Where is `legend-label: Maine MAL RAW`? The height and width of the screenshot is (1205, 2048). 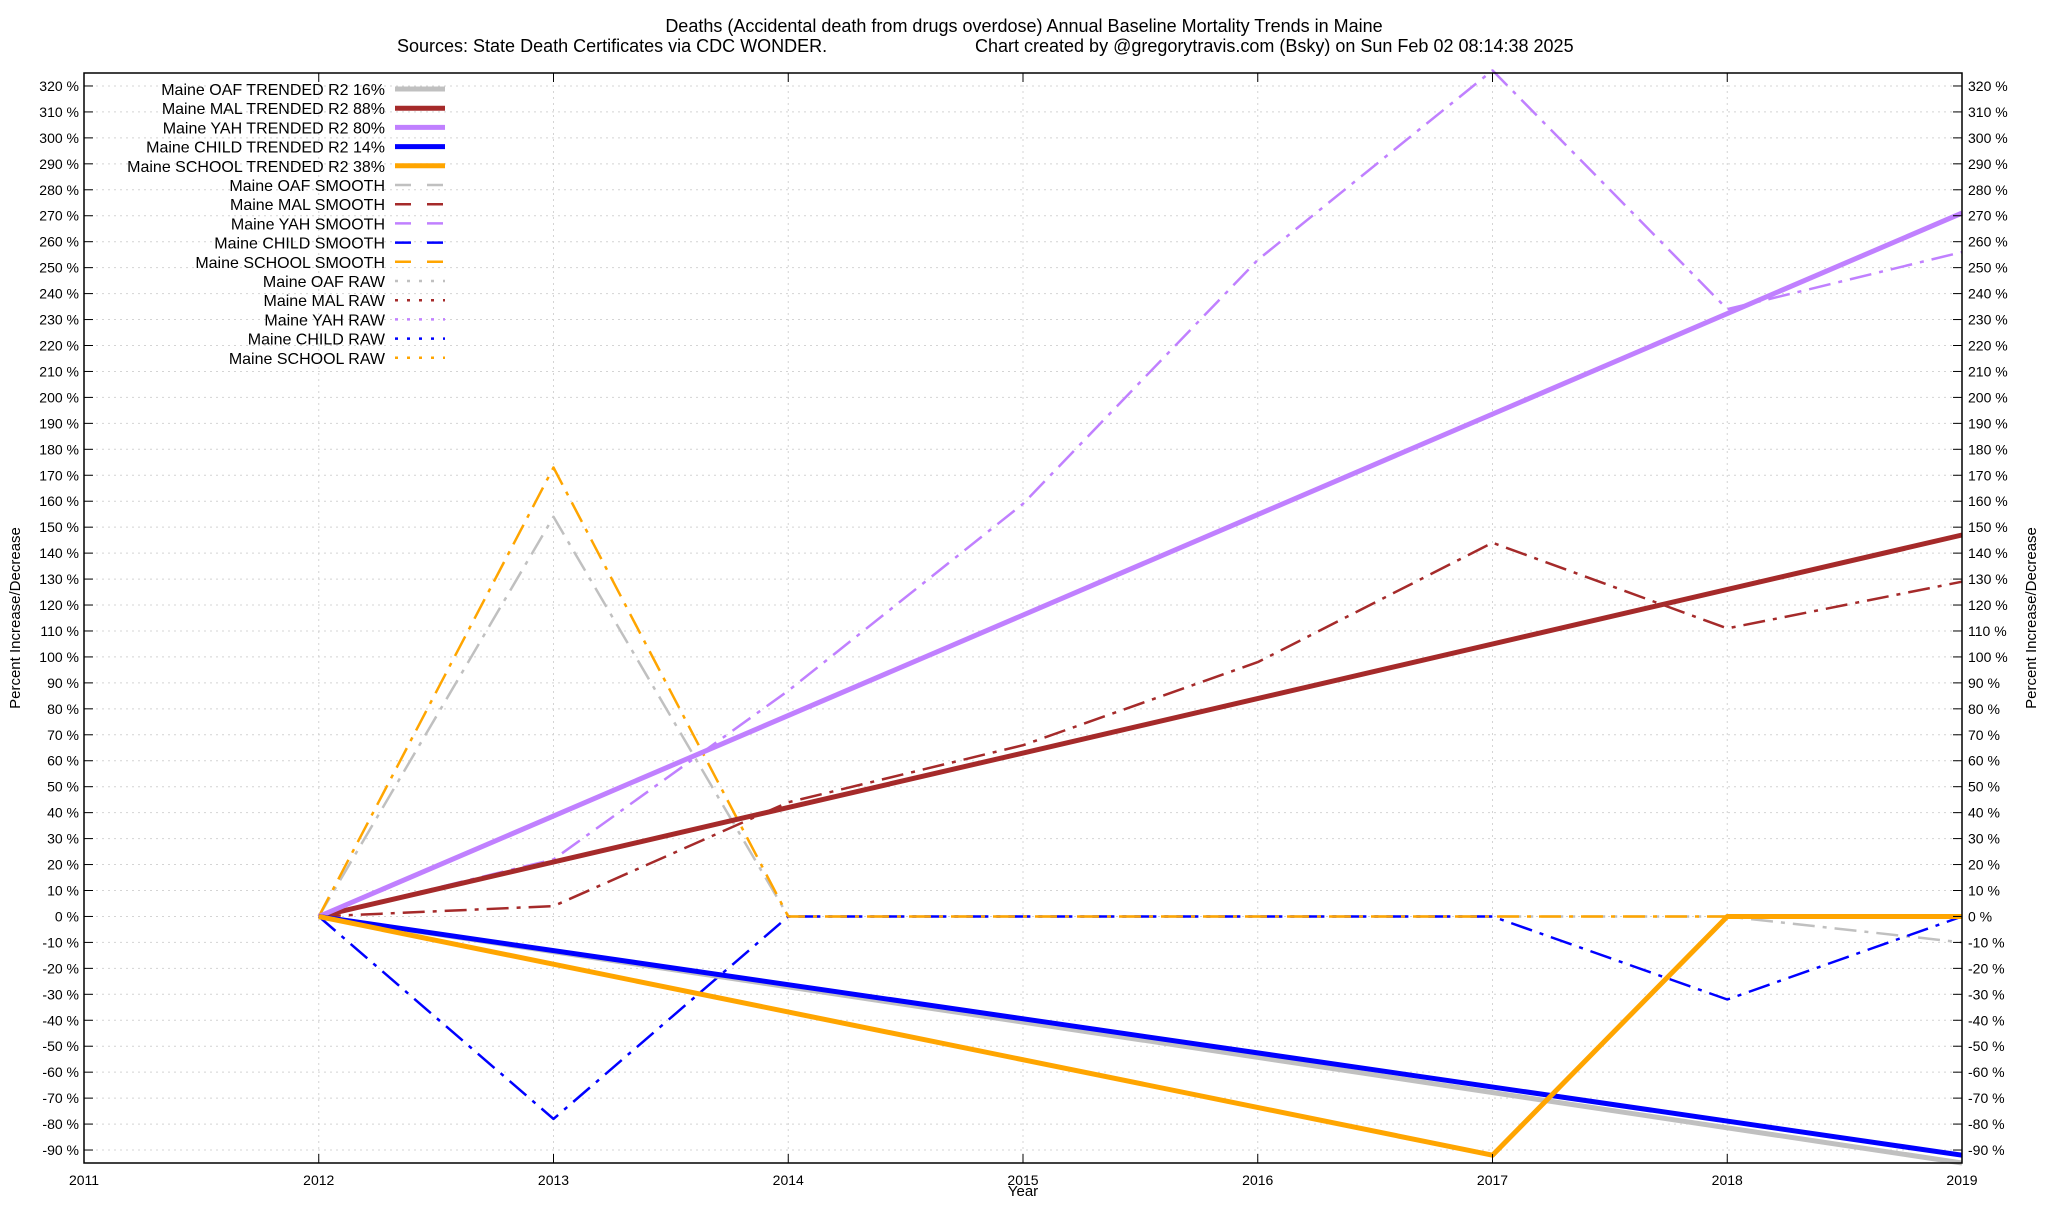 legend-label: Maine MAL RAW is located at coordinates (324, 301).